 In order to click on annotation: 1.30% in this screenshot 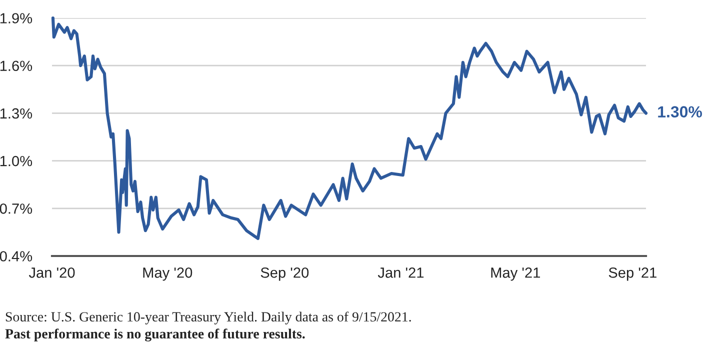, I will do `click(680, 112)`.